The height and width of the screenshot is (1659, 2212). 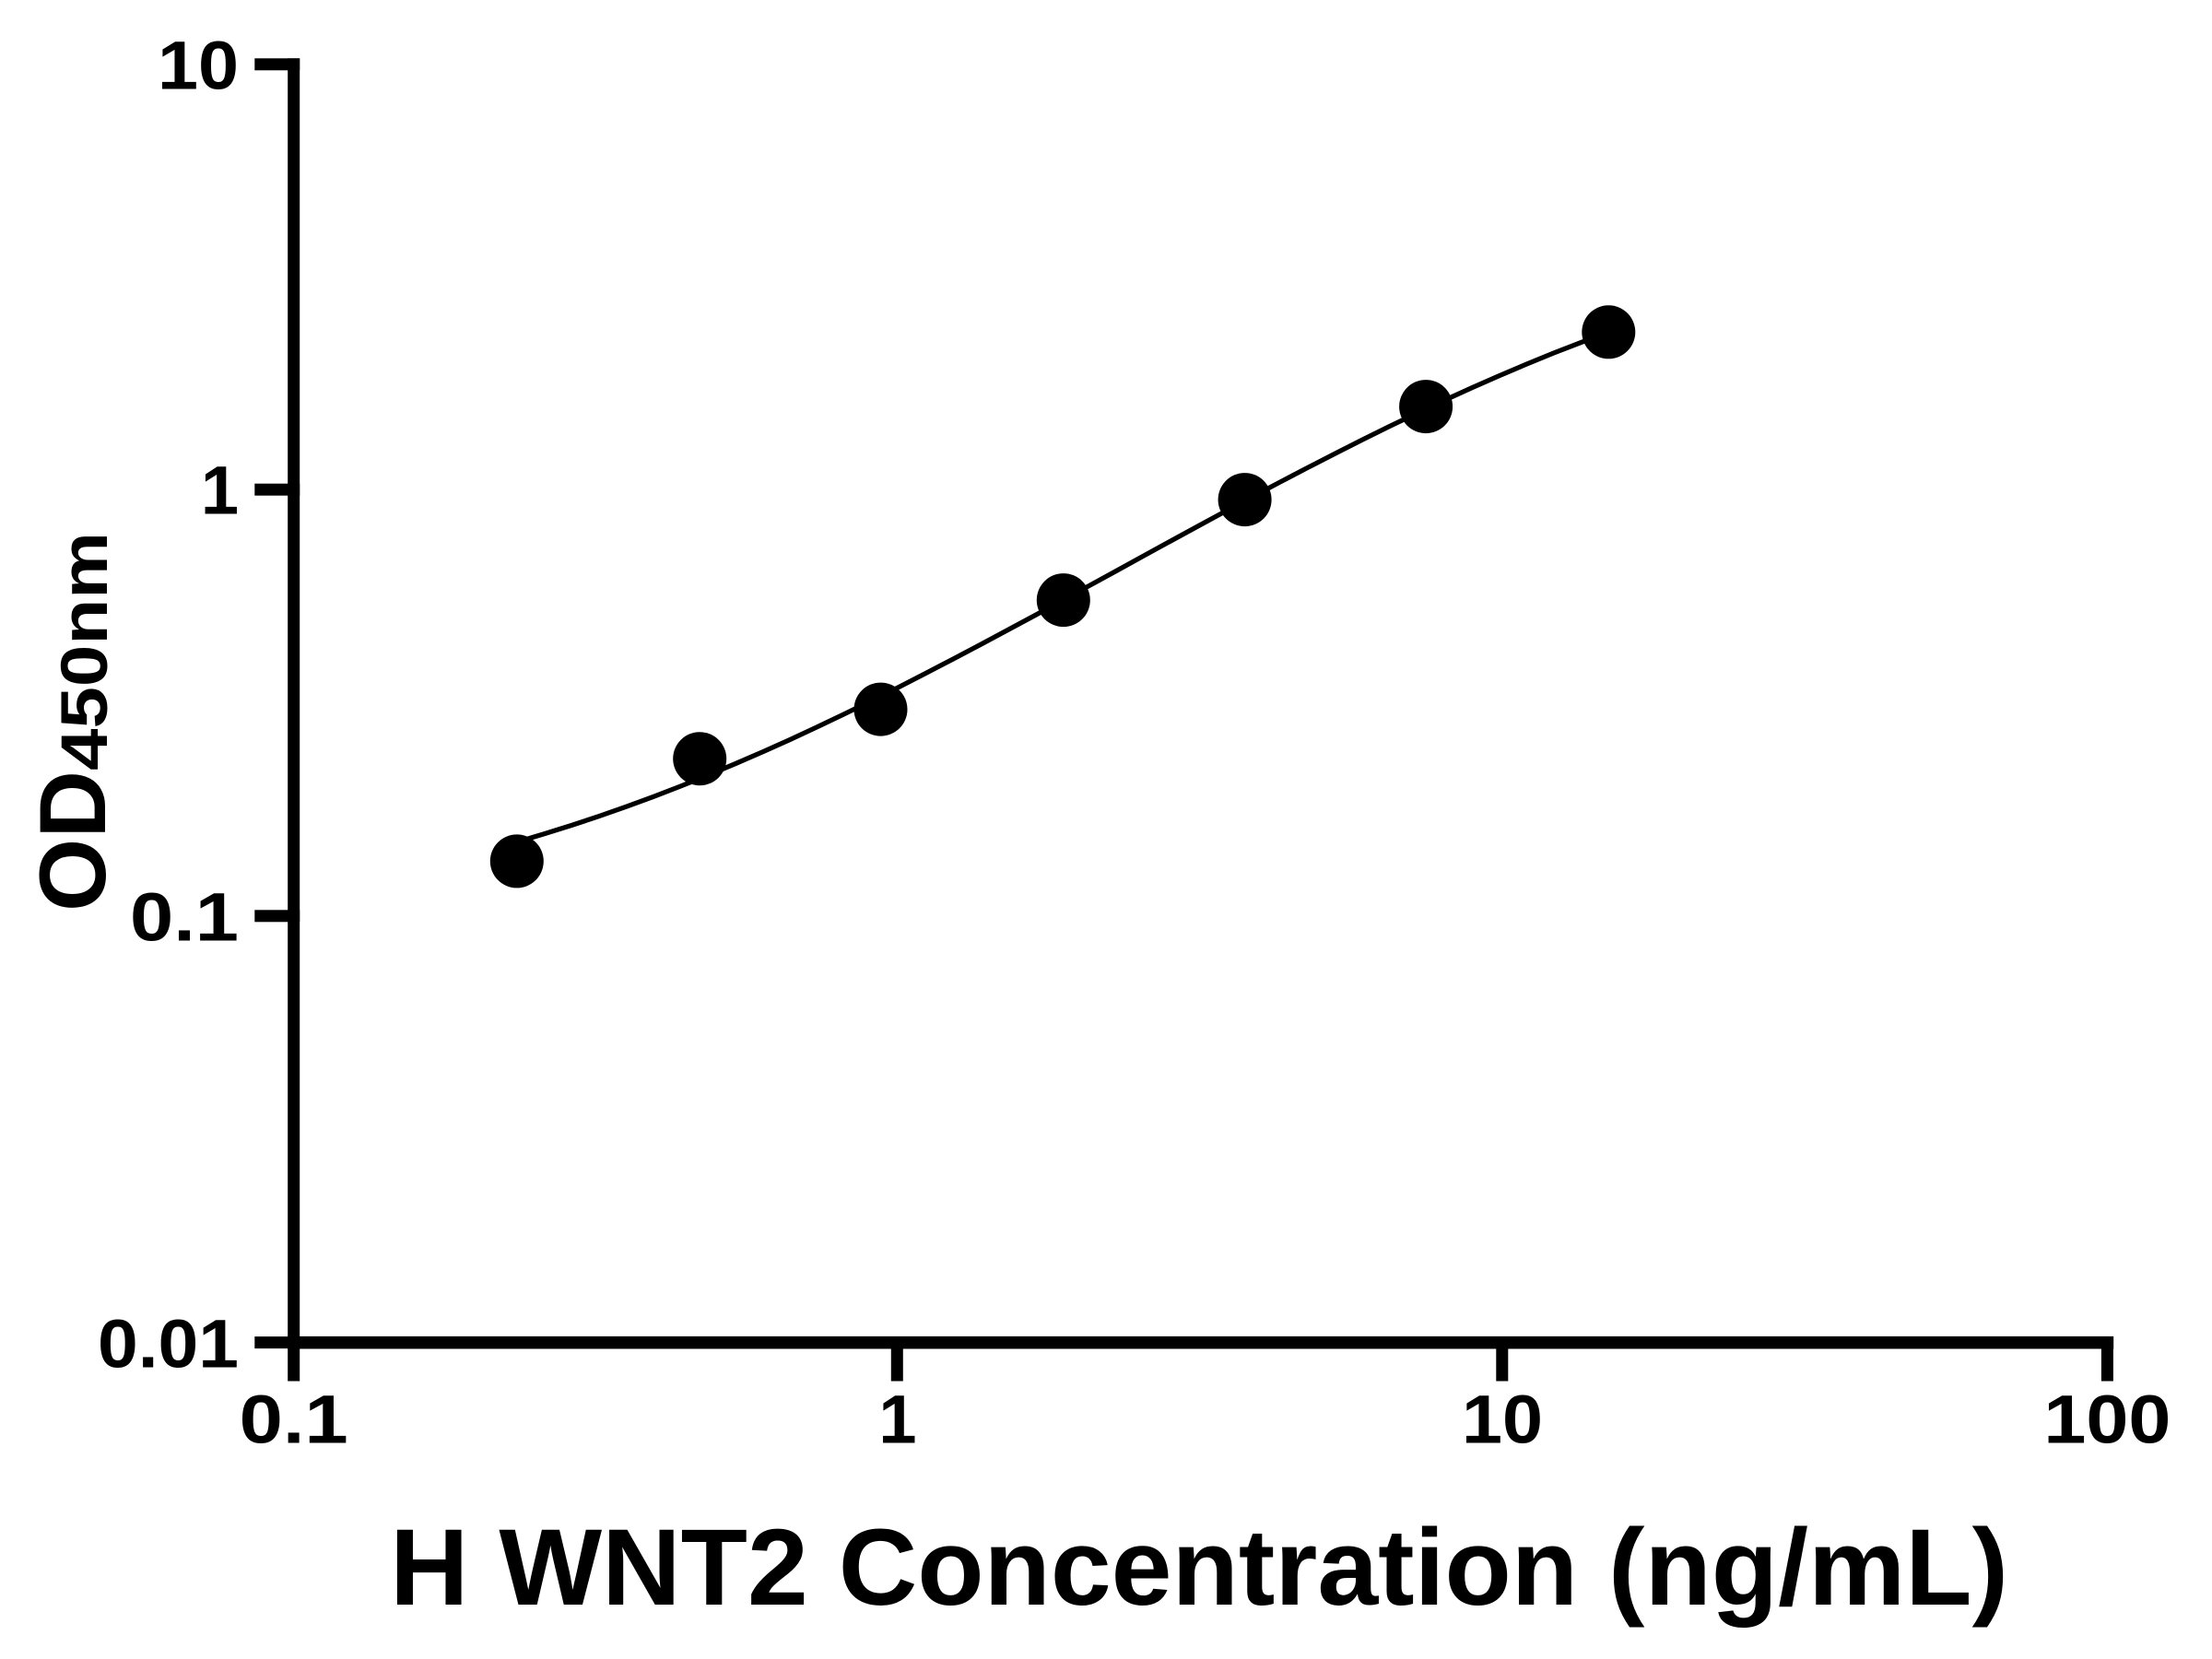 What do you see at coordinates (2107, 1420) in the screenshot?
I see `svg-text: 100` at bounding box center [2107, 1420].